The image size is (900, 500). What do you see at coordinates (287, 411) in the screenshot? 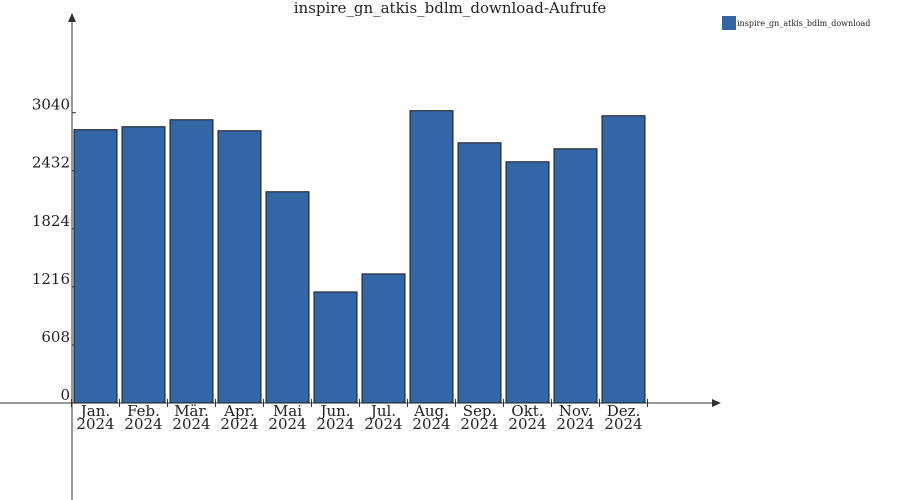
I see `x-tick-label: Mai` at bounding box center [287, 411].